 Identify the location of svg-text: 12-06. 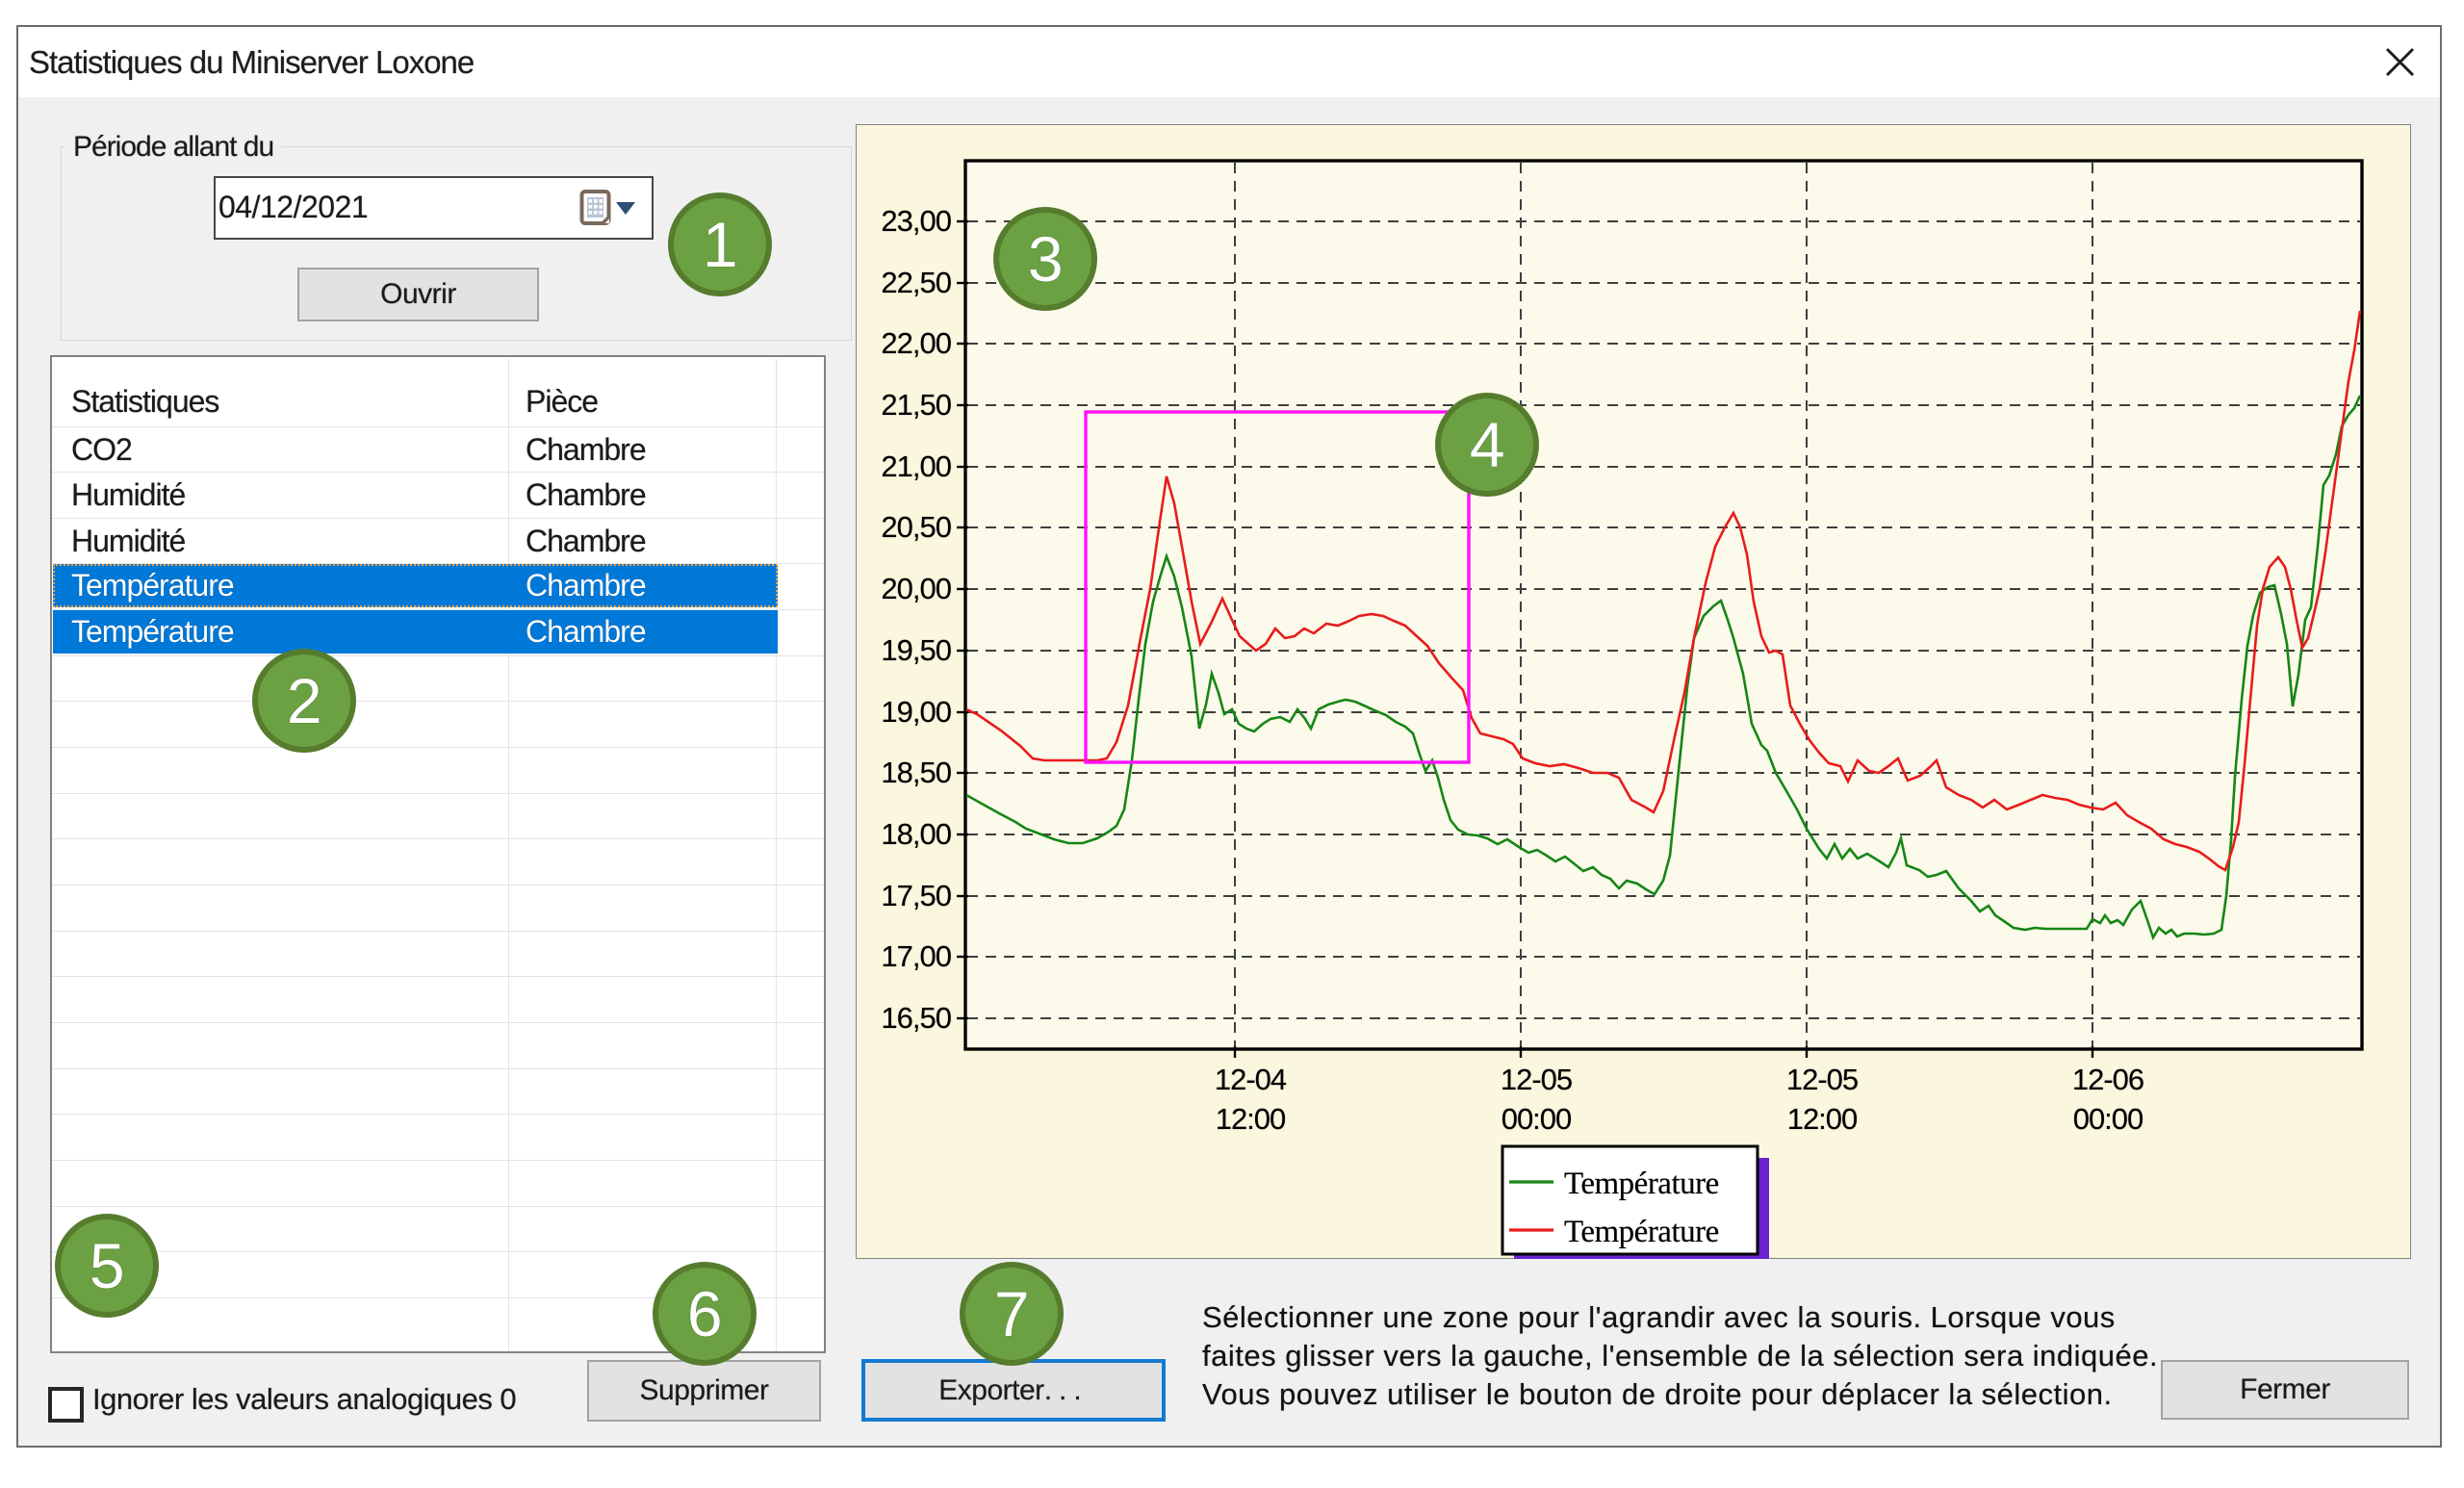
(2107, 1080).